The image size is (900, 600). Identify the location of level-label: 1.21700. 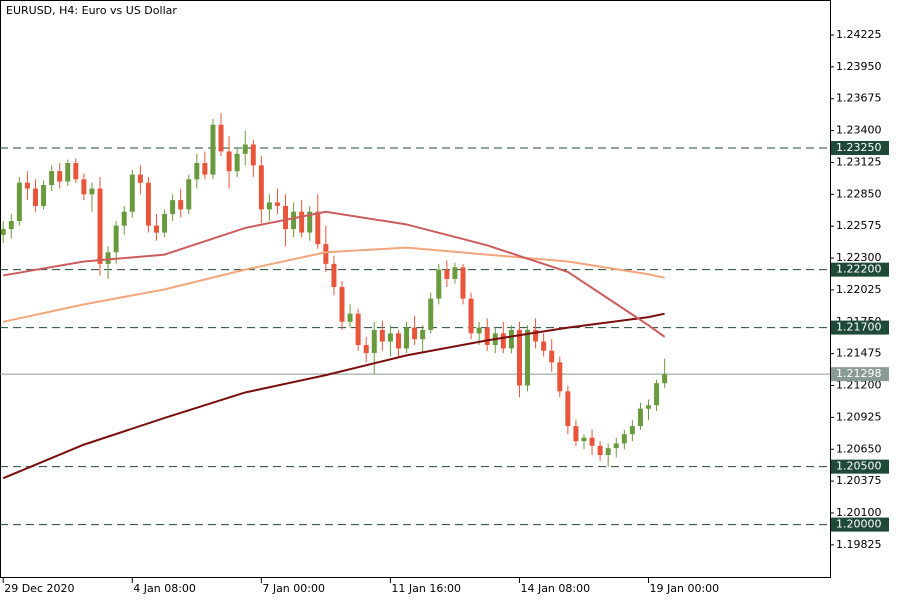
(859, 327).